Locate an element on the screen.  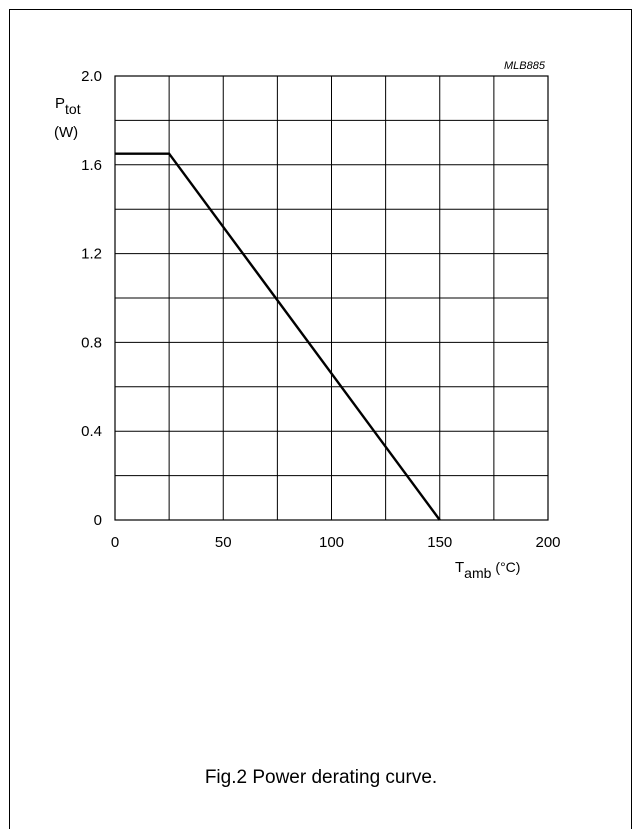
x-axis-label-sub: amb is located at coordinates (477, 573).